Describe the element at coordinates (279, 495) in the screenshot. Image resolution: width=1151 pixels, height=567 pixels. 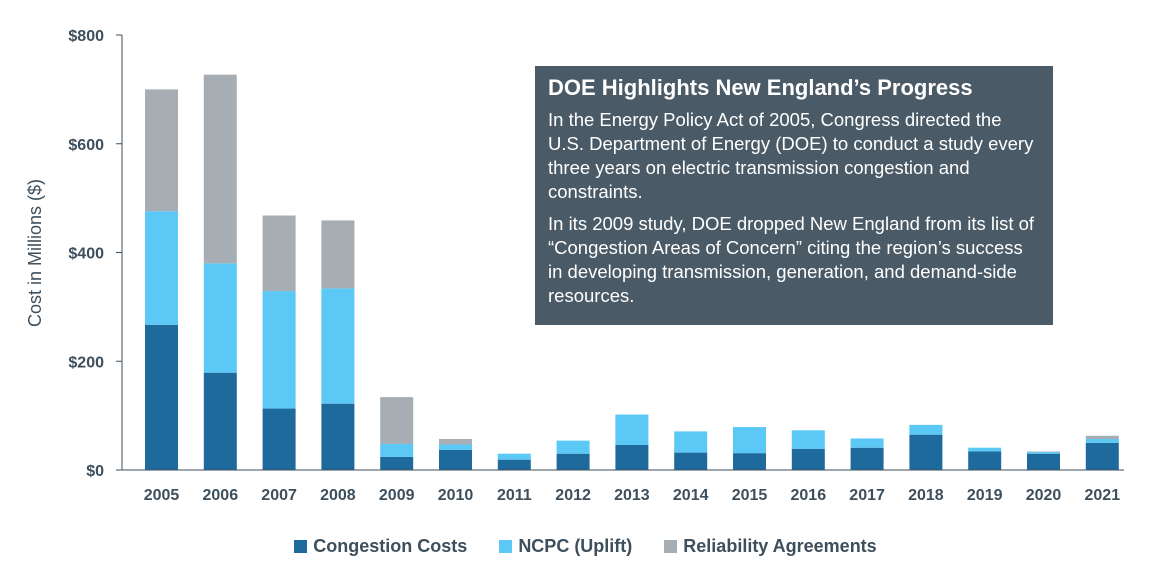
I see `x-tick-label-2007: 2007` at that location.